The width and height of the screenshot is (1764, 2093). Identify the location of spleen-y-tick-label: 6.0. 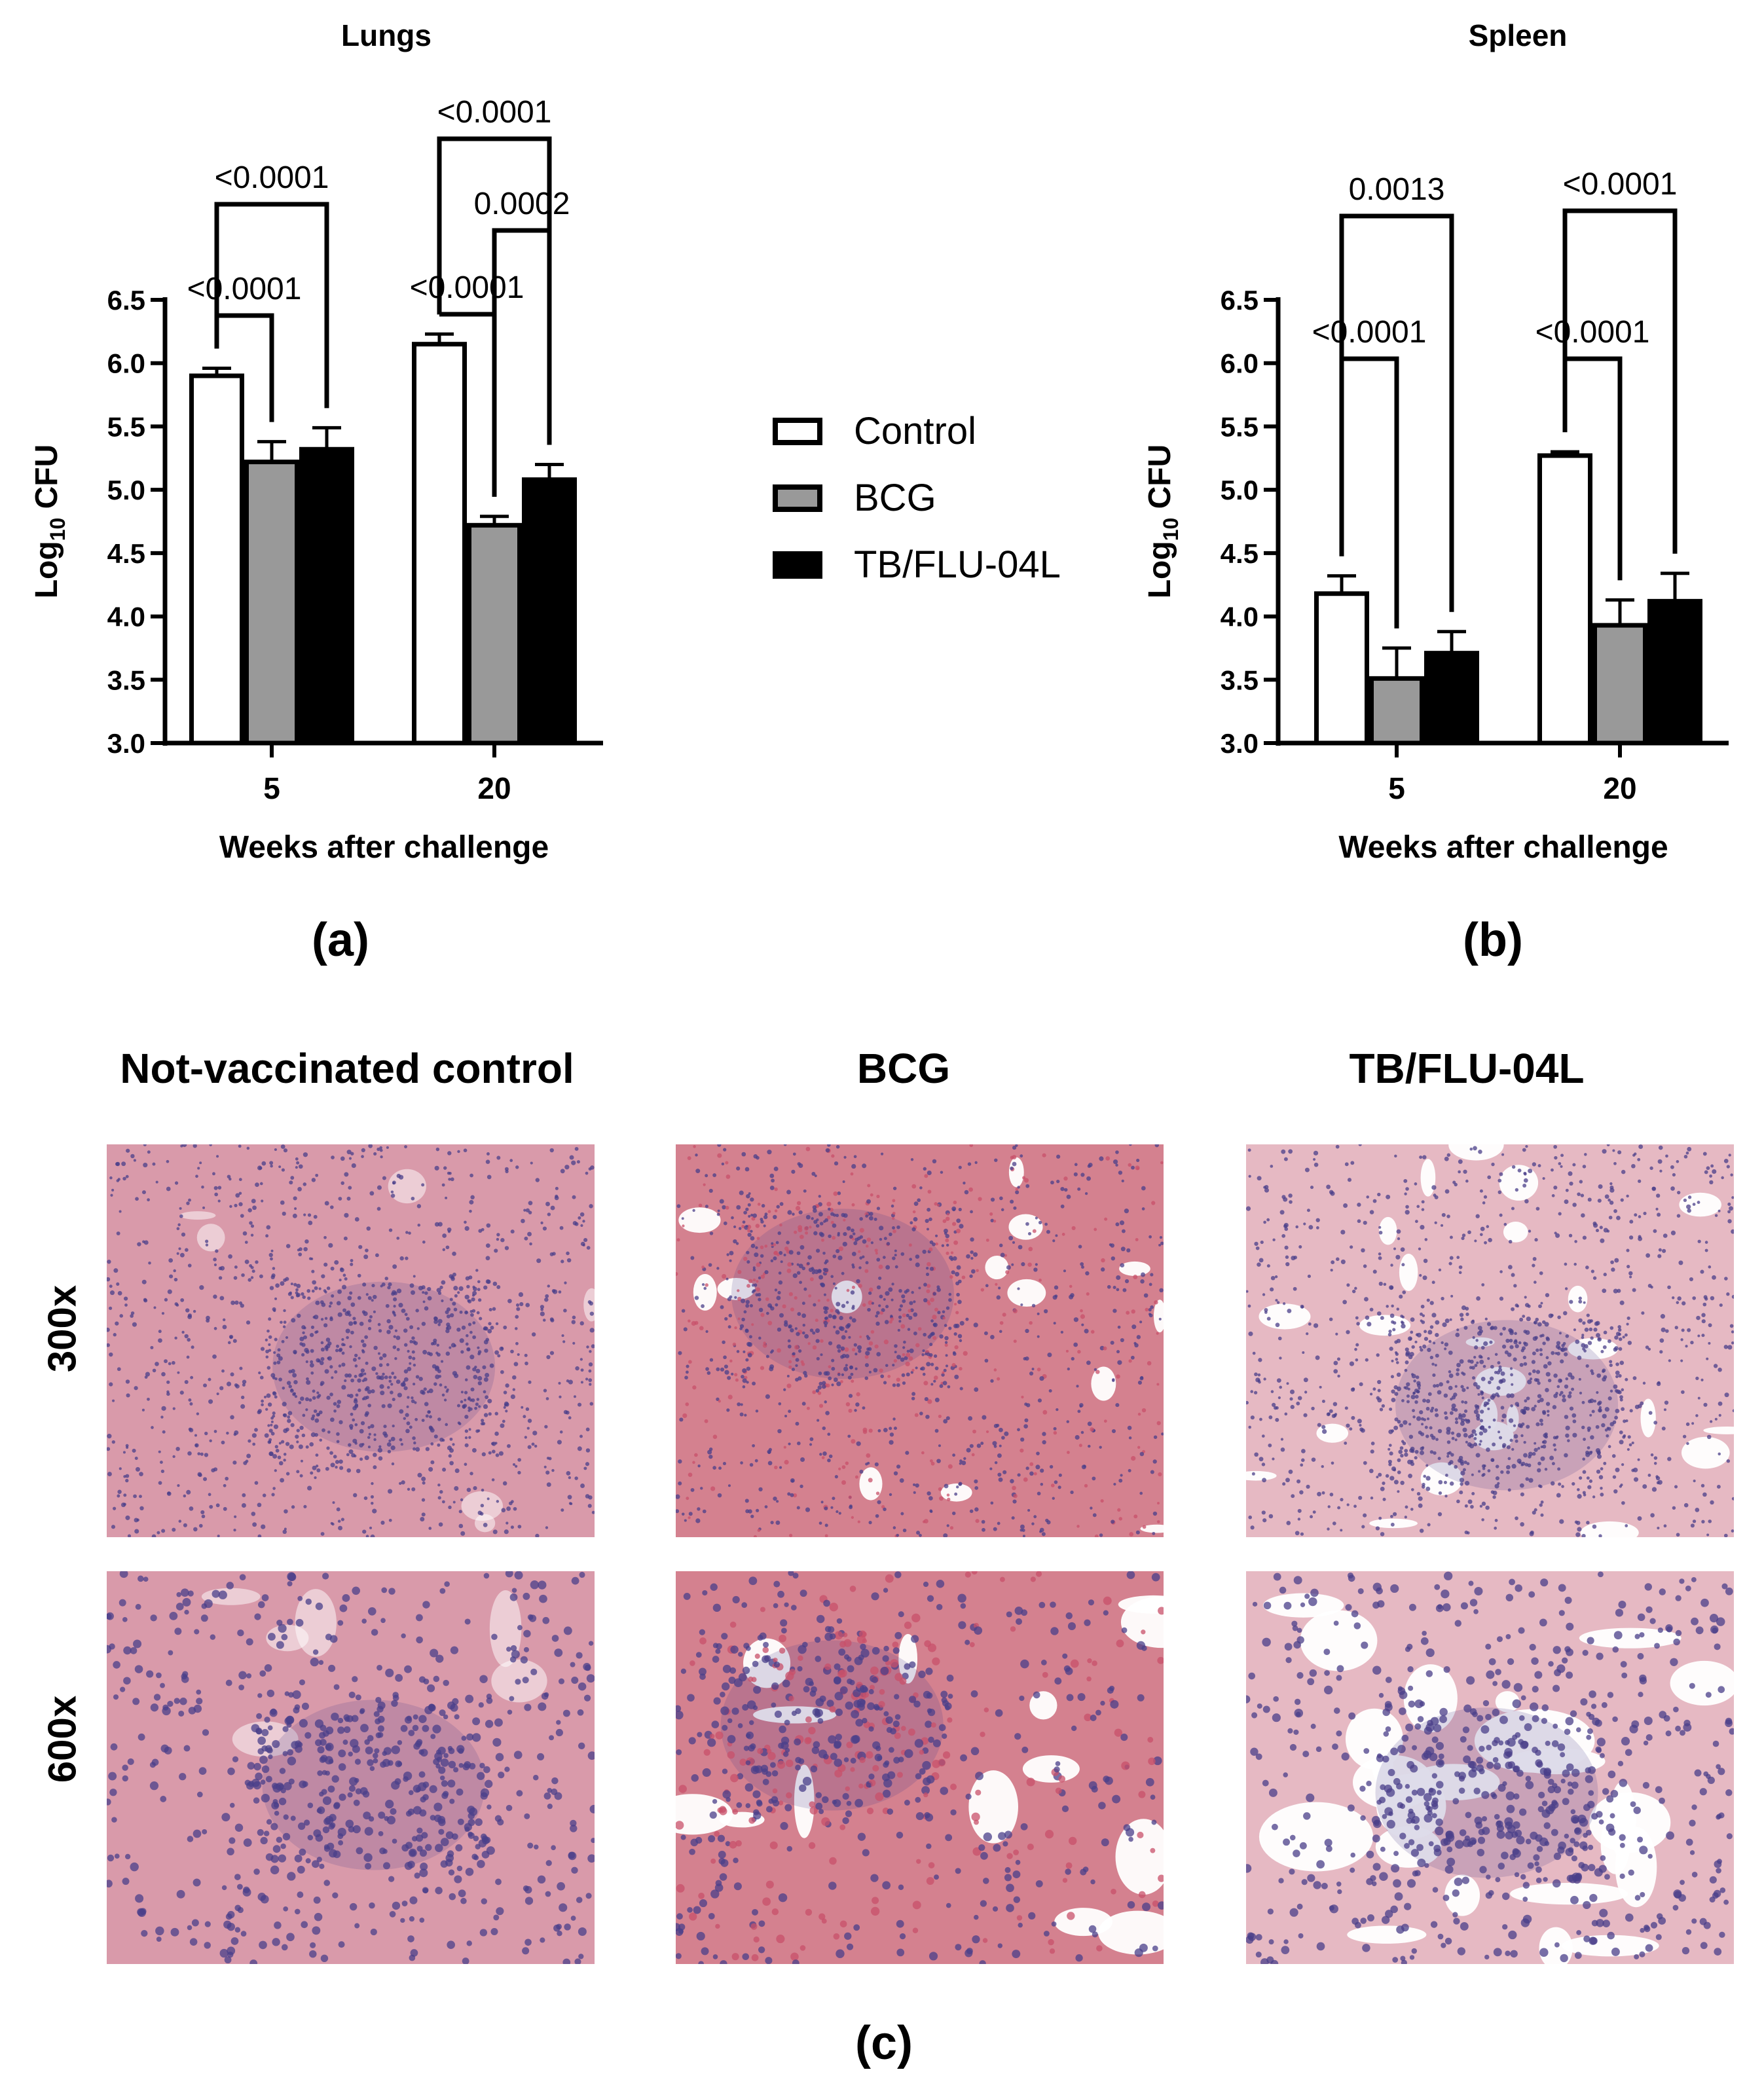
(1240, 363).